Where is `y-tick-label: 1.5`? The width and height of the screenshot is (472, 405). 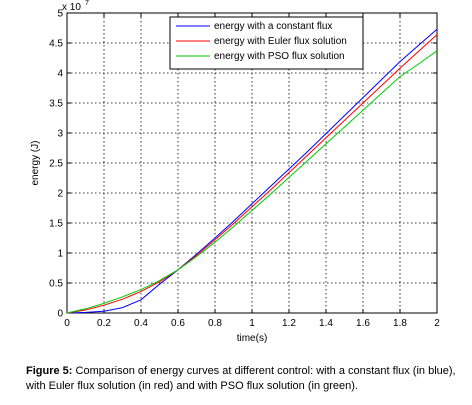 y-tick-label: 1.5 is located at coordinates (56, 224).